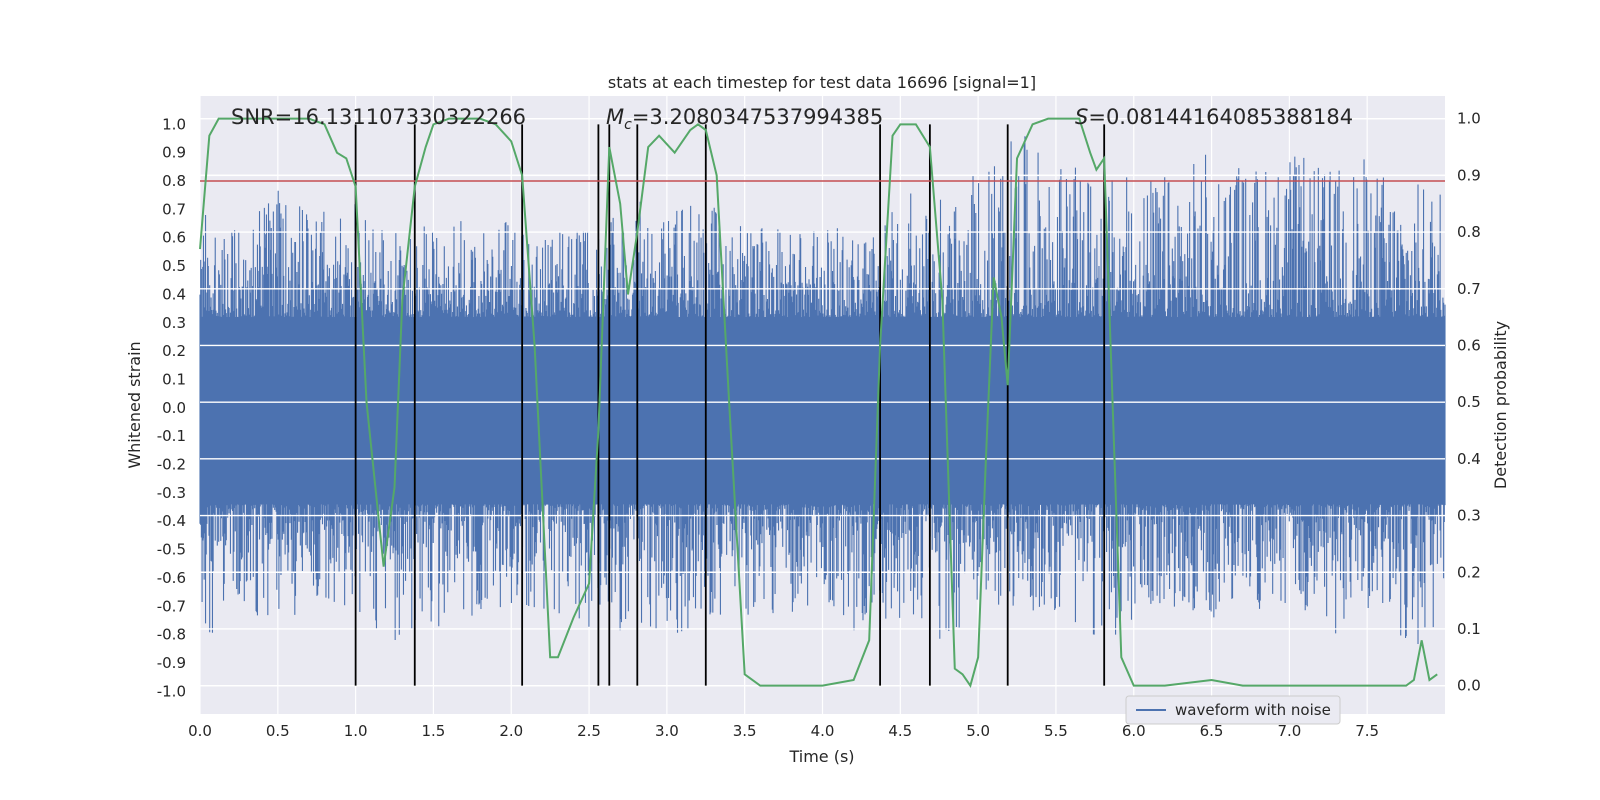 The width and height of the screenshot is (1600, 800). What do you see at coordinates (1367, 731) in the screenshot?
I see `x-tick-label: 7.5` at bounding box center [1367, 731].